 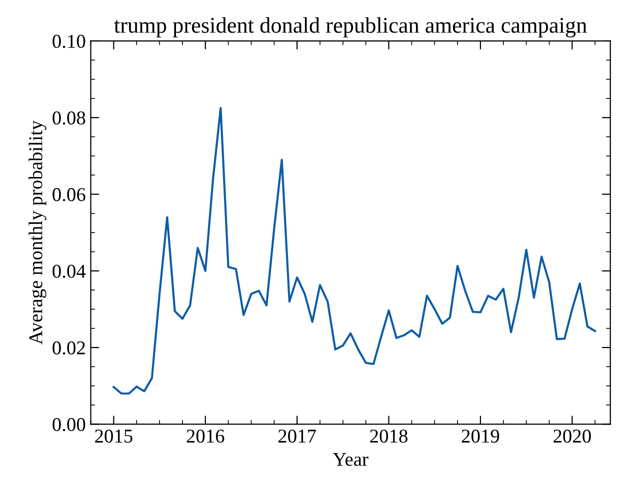 What do you see at coordinates (69, 118) in the screenshot?
I see `y-tick-label: 0.08` at bounding box center [69, 118].